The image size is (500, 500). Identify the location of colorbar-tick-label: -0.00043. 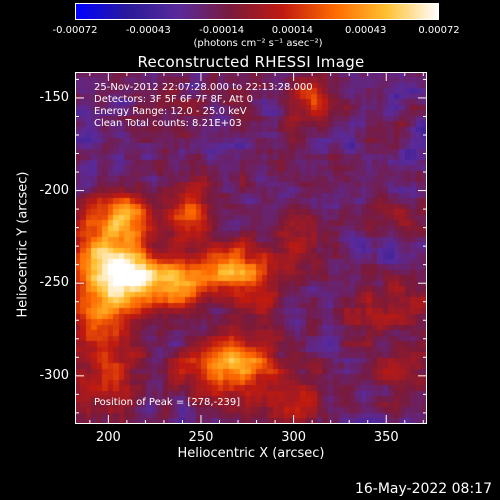
(148, 30).